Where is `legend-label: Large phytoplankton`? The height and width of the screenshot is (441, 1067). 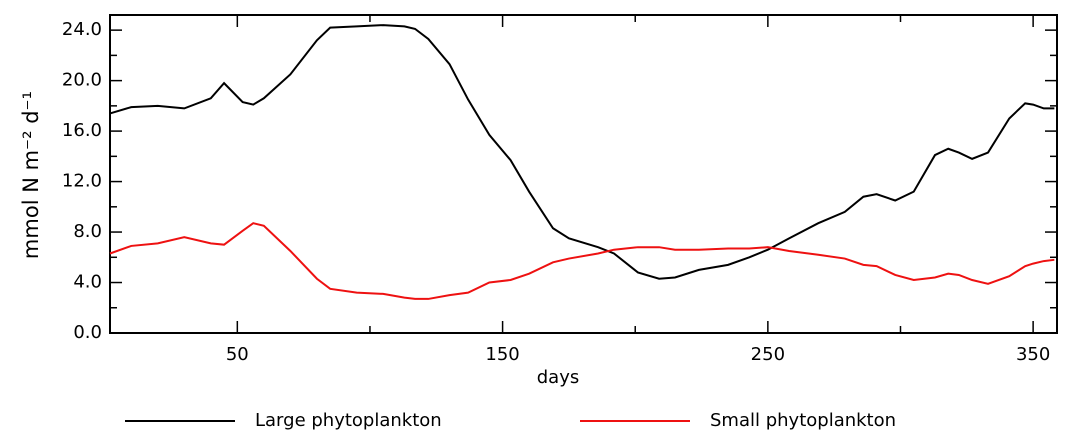
legend-label: Large phytoplankton is located at coordinates (348, 420).